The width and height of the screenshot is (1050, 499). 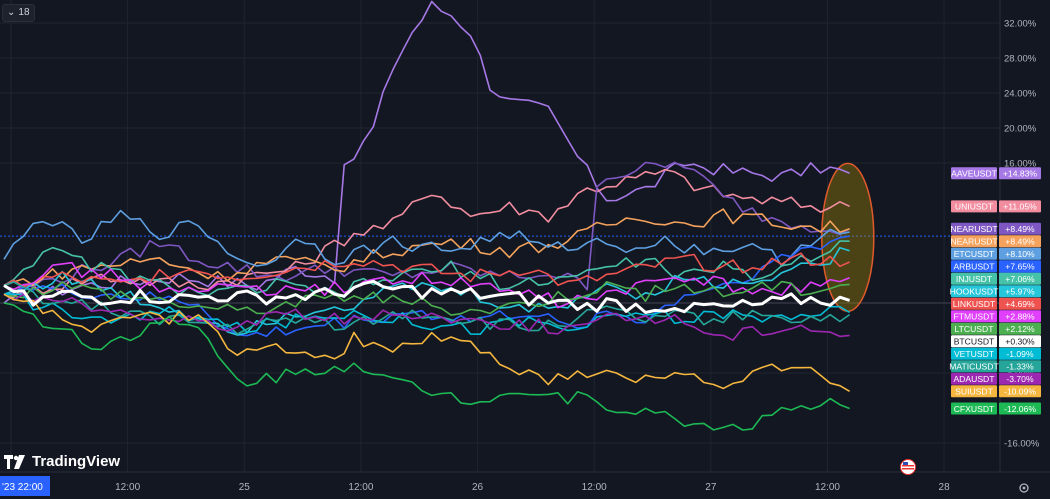 I want to click on series-value: +0.30%, so click(x=1020, y=342).